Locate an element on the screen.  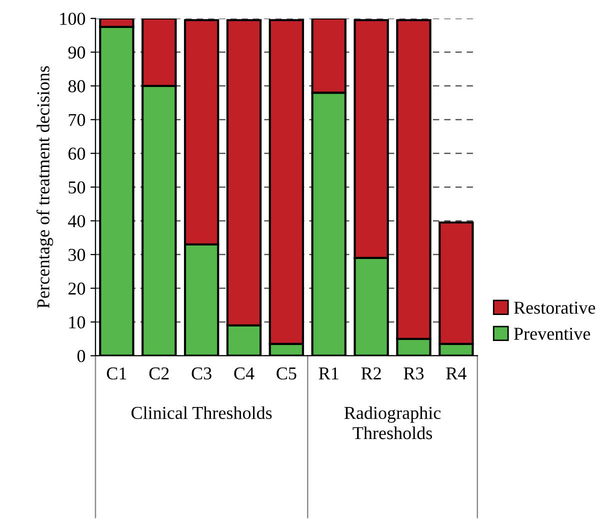
x-tick-label: C1 is located at coordinates (116, 373).